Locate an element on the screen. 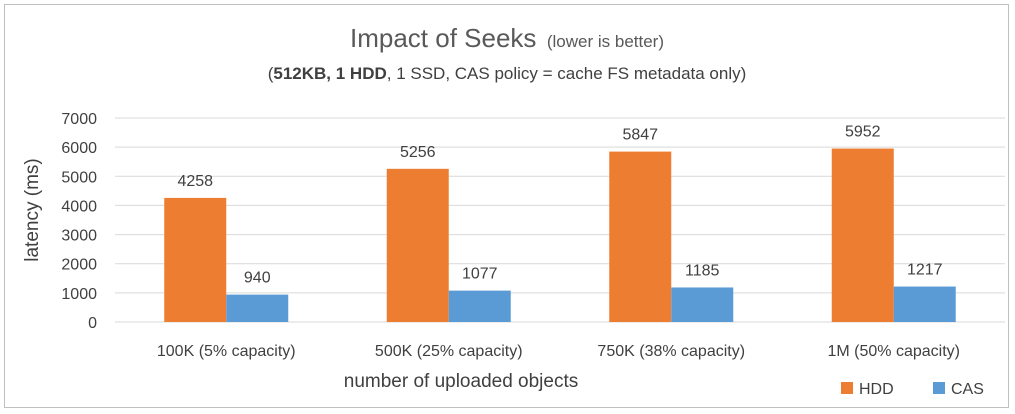 This screenshot has width=1015, height=414. data-label-hdd-2: 5847 is located at coordinates (640, 135).